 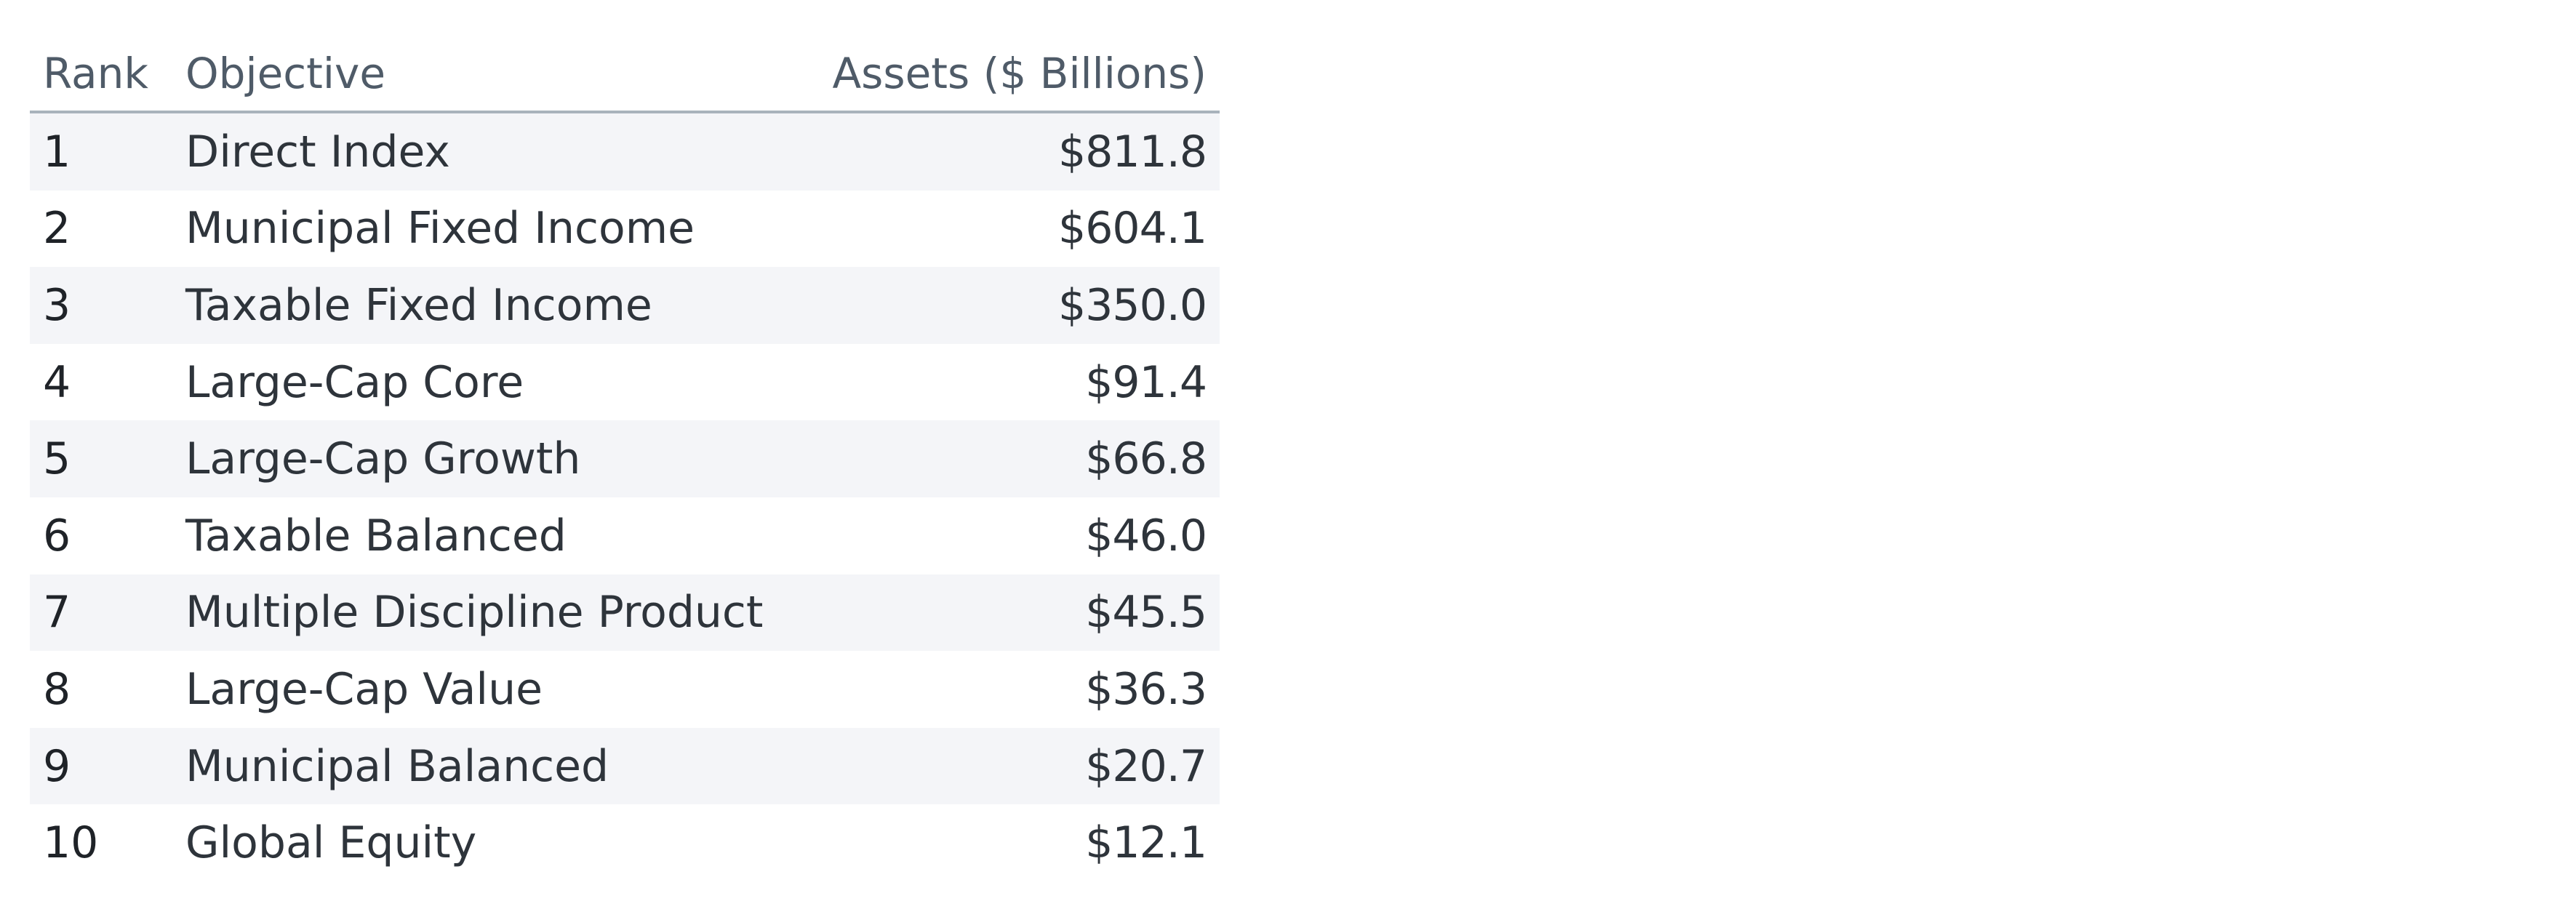 I want to click on table-row: 3 Taxable Fixed Income $350.0, so click(x=625, y=305).